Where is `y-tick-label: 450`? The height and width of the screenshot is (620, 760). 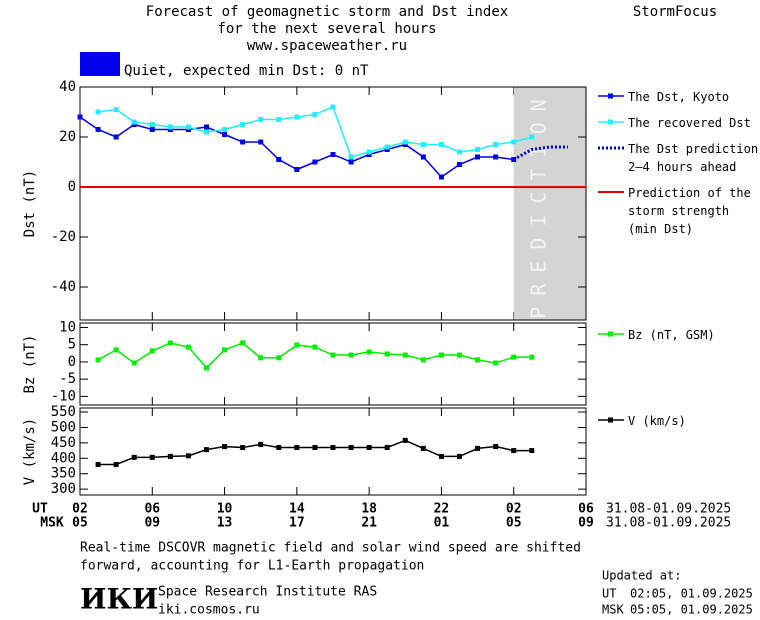 y-tick-label: 450 is located at coordinates (63, 443).